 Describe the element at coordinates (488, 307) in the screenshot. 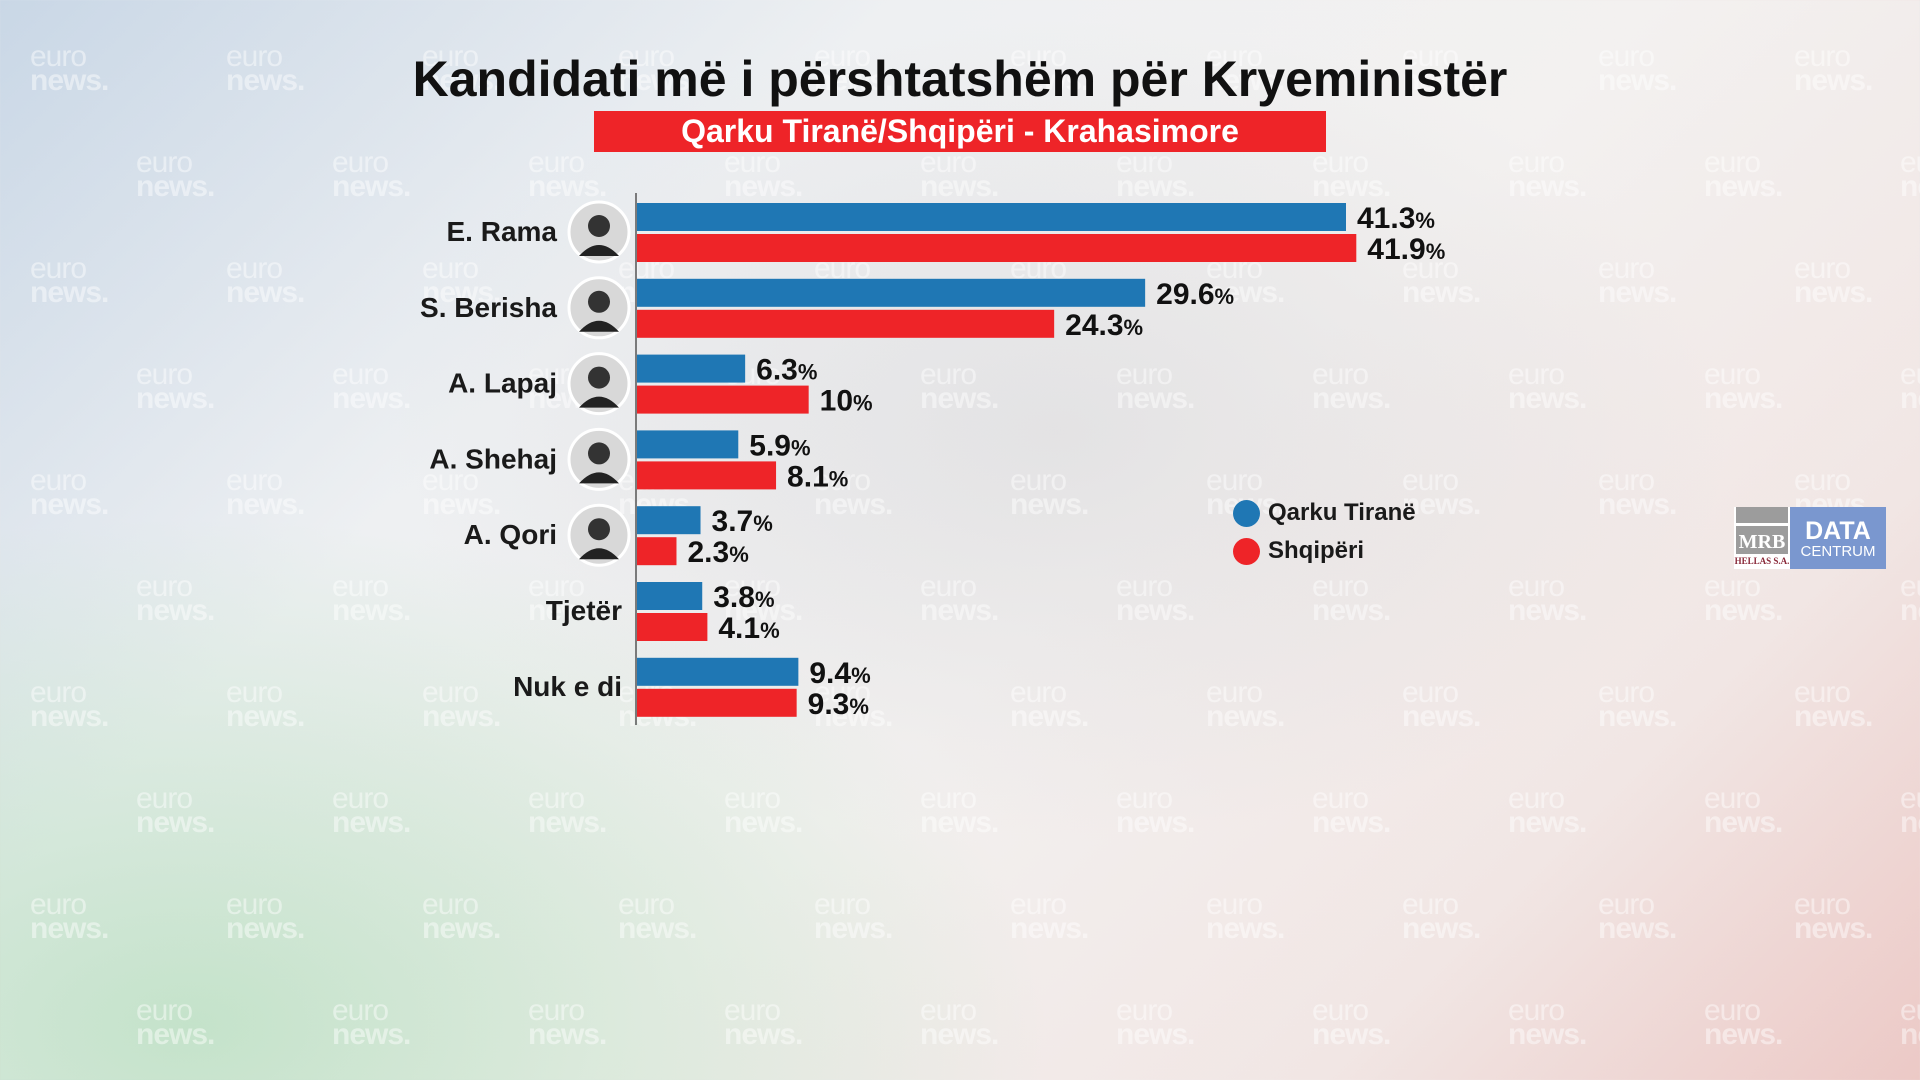

I see `category-label: S. Berisha` at that location.